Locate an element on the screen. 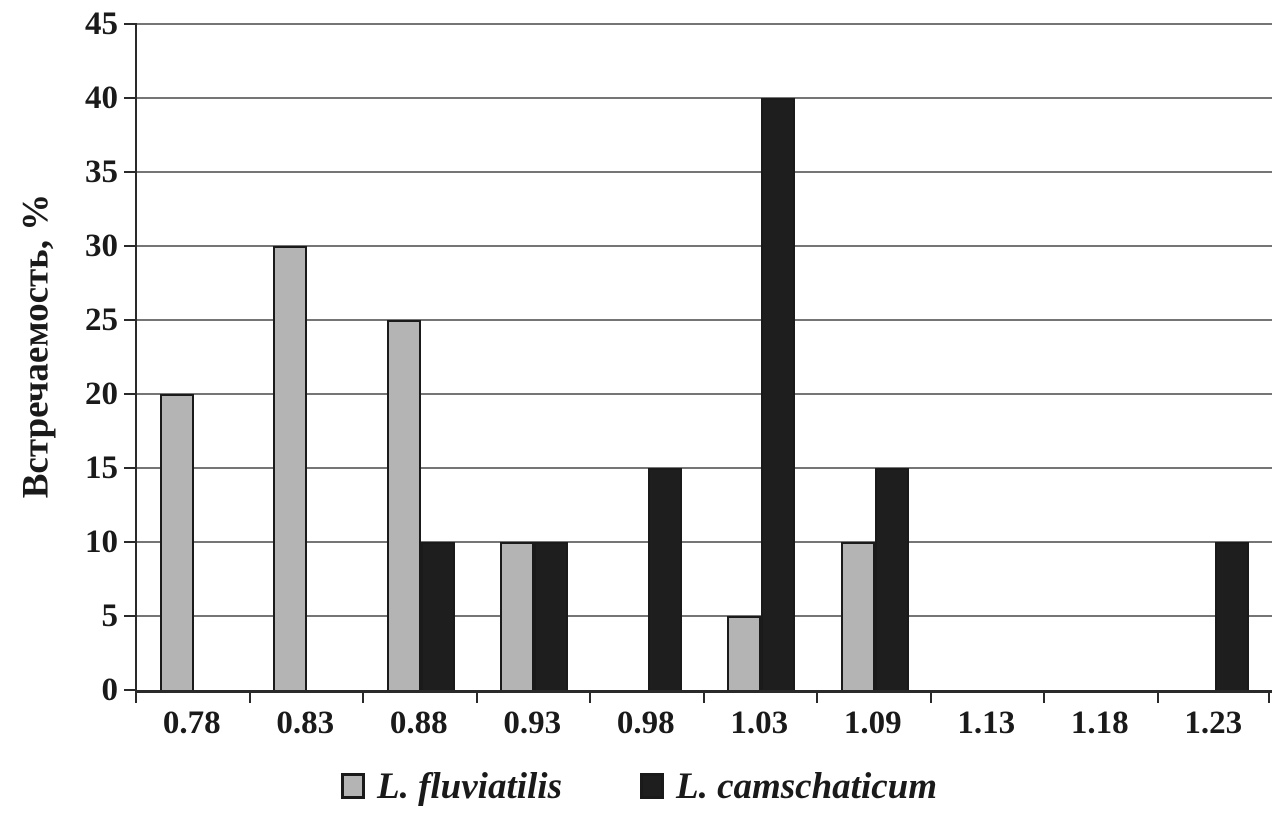  bar-l-fluviatilis-1.09 is located at coordinates (857, 616).